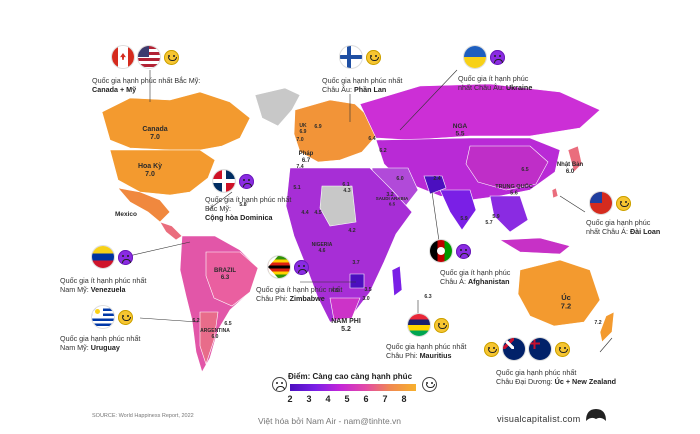 The width and height of the screenshot is (700, 434). Describe the element at coordinates (345, 309) in the screenshot. I see `south-africa-shape` at that location.